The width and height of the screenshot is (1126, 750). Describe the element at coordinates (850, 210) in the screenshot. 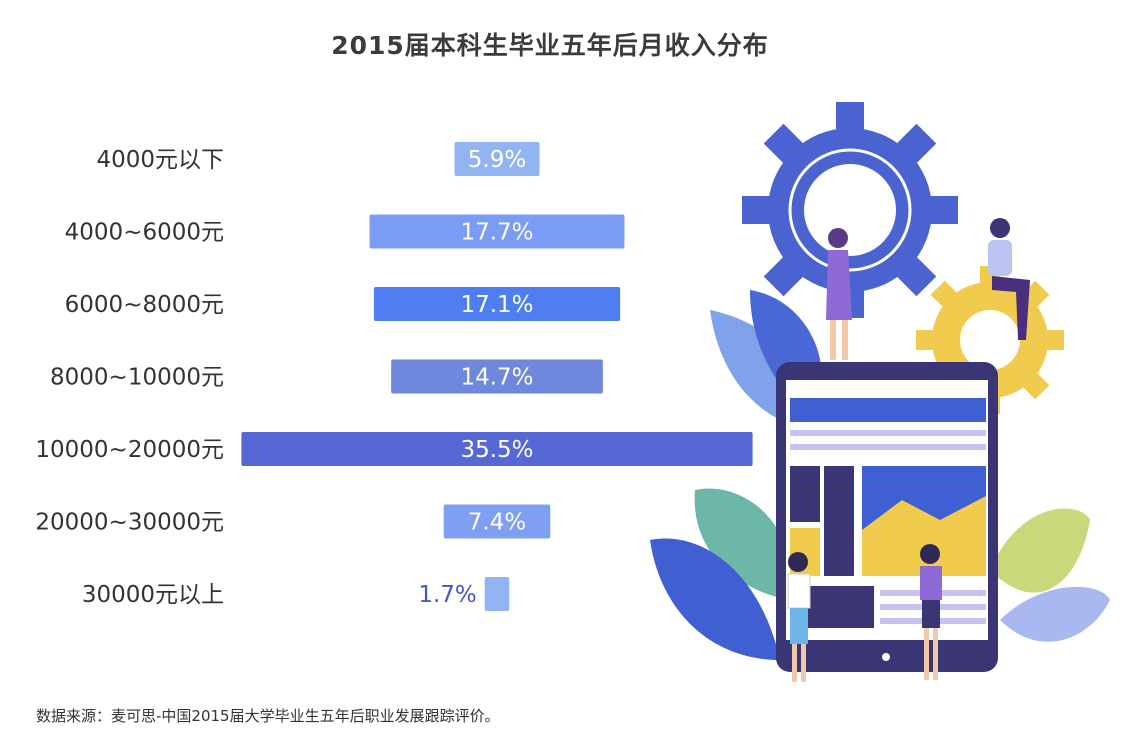

I see `gear-icon` at that location.